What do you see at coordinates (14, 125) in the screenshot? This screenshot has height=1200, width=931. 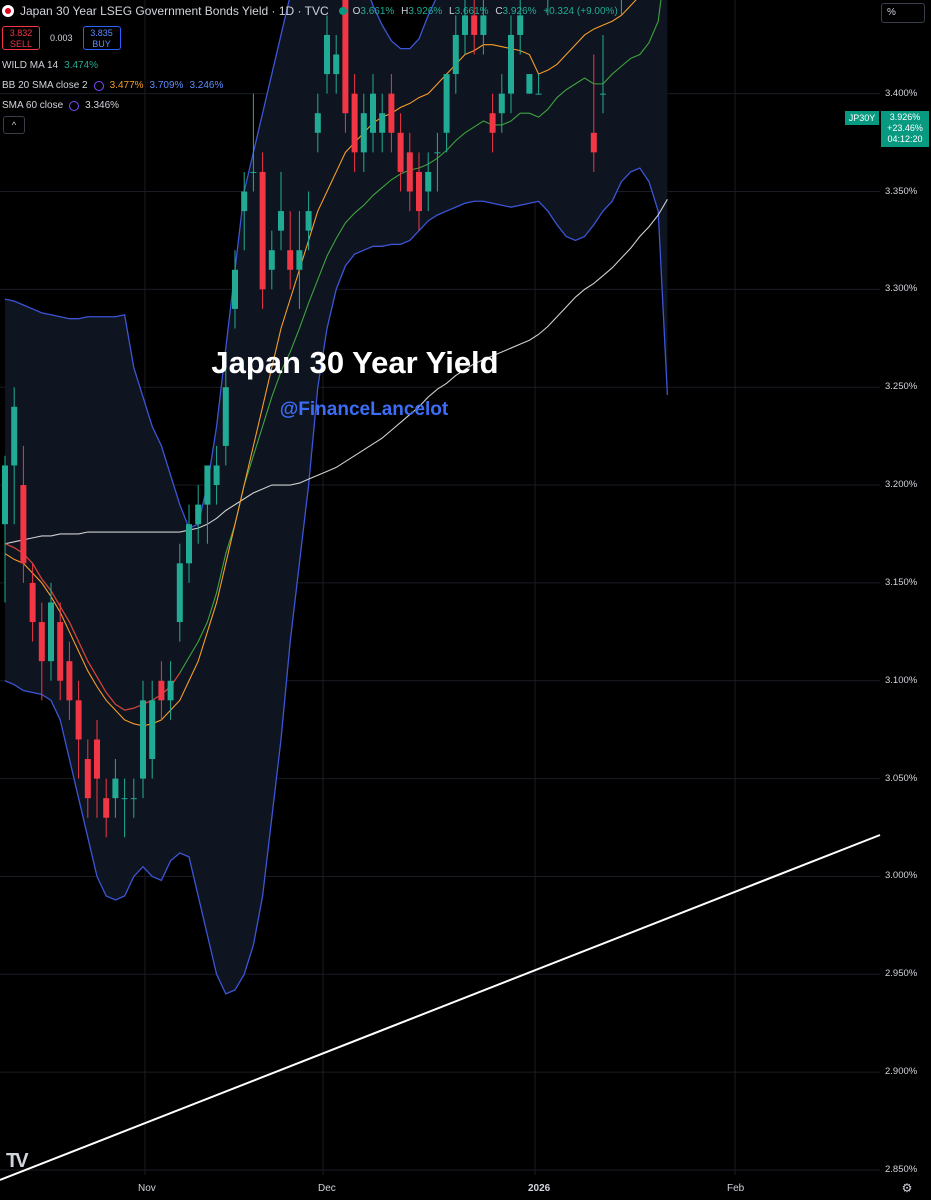 I see `collapse-legend-icon: ^` at bounding box center [14, 125].